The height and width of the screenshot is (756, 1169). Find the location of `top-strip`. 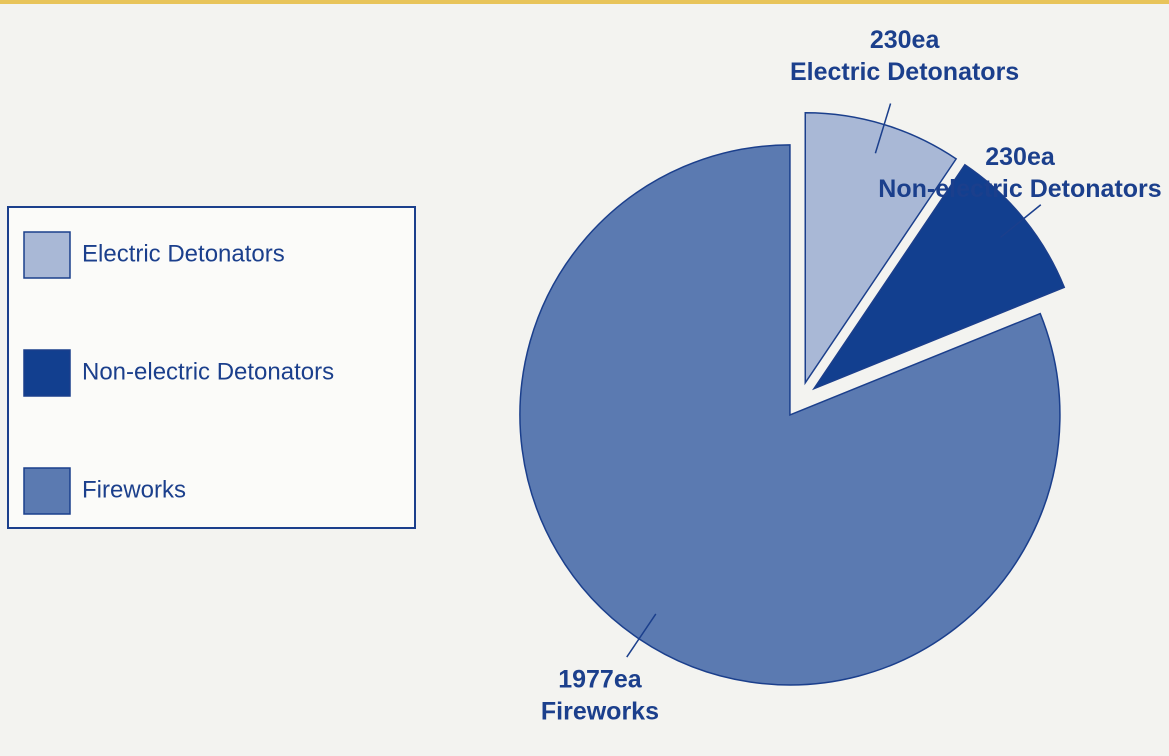

top-strip is located at coordinates (584, 2).